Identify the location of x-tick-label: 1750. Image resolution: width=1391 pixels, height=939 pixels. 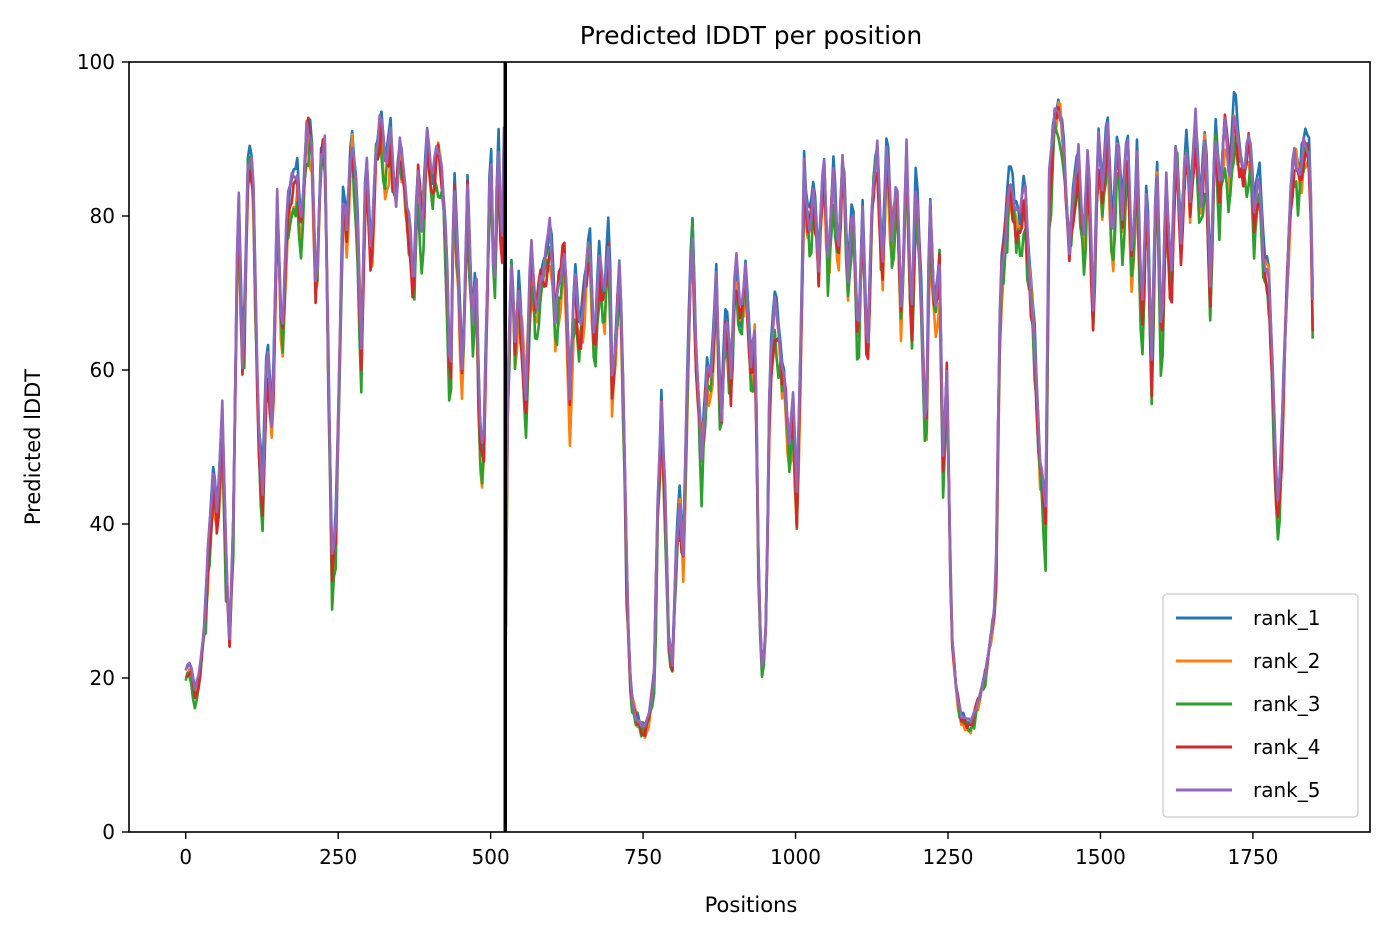
(1252, 857).